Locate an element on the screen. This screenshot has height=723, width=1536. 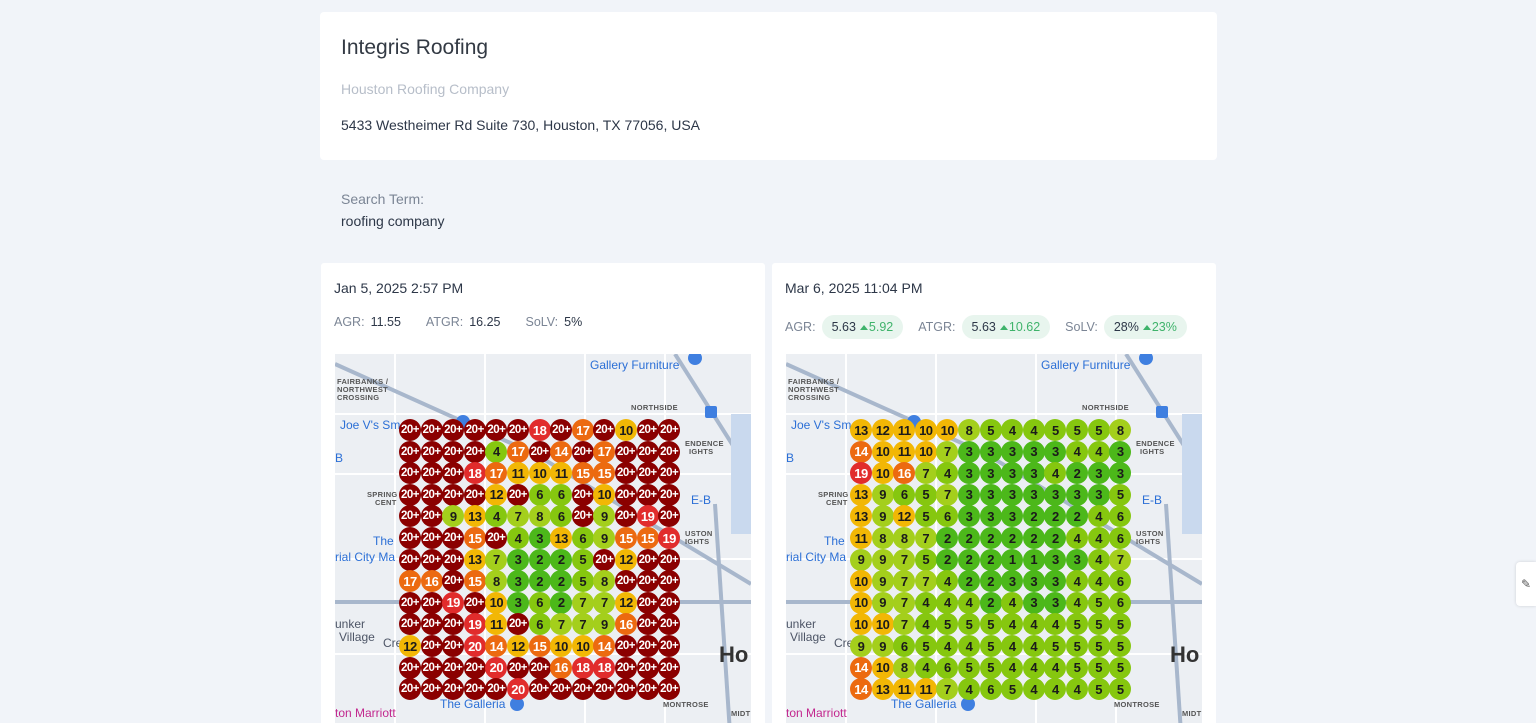
rank-pin: 18 is located at coordinates (474, 473).